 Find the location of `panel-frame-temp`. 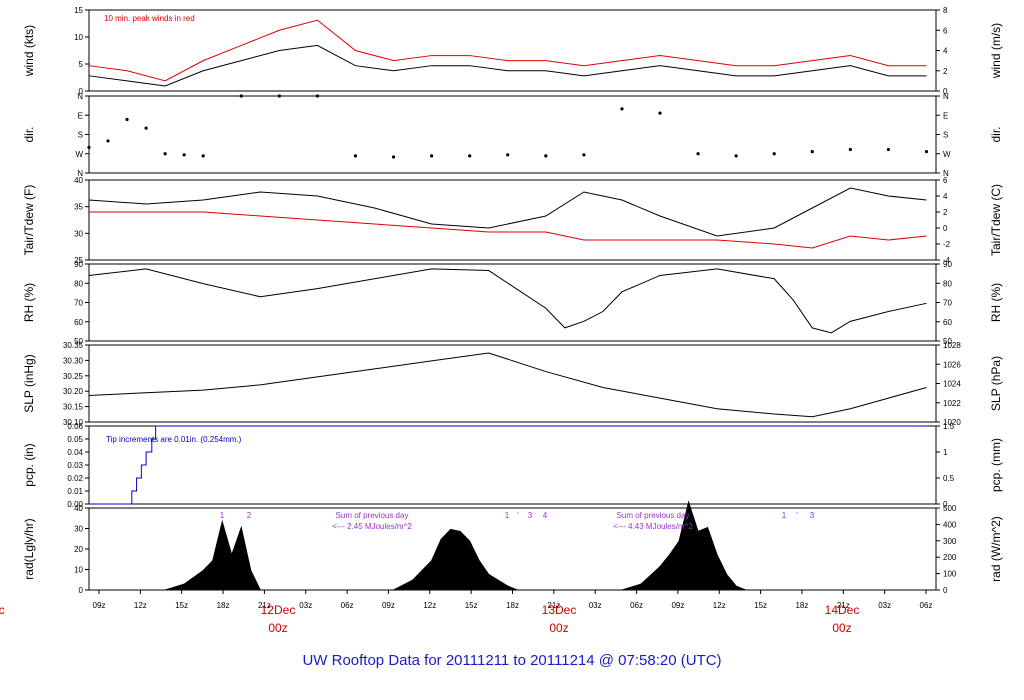

panel-frame-temp is located at coordinates (512, 220).